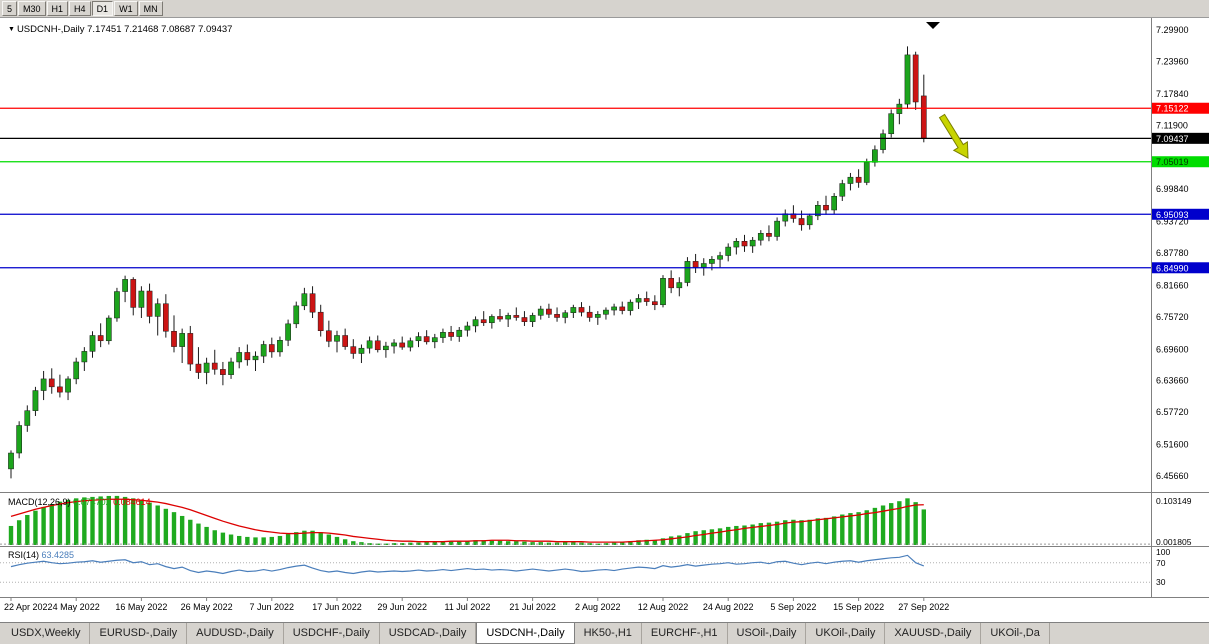 The width and height of the screenshot is (1209, 644). I want to click on svg-text: 6.69600, so click(1172, 349).